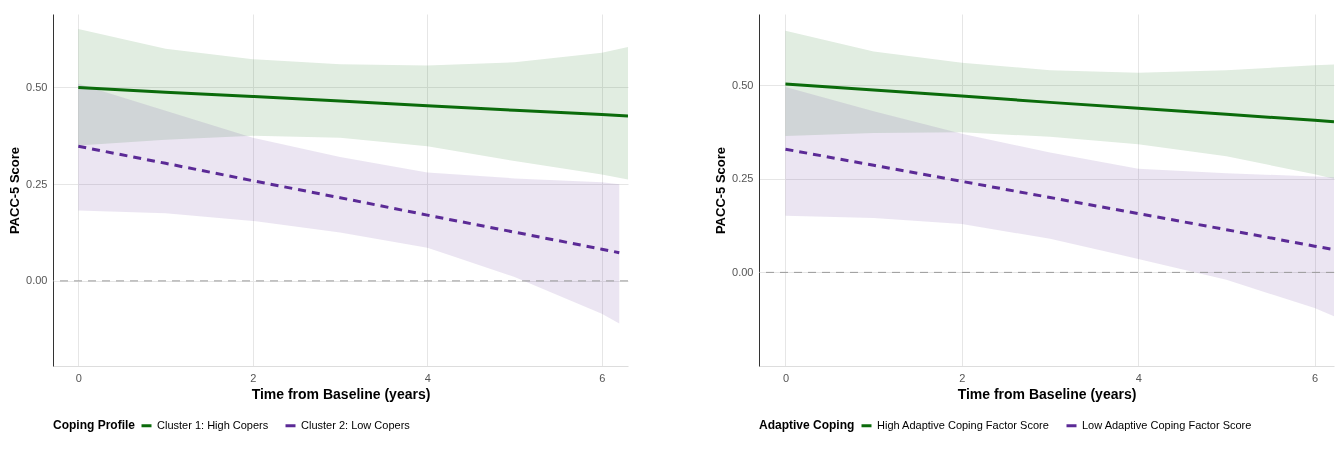 Image resolution: width=1342 pixels, height=454 pixels. Describe the element at coordinates (356, 424) in the screenshot. I see `legend-label: Cluster 2: Low Copers` at that location.